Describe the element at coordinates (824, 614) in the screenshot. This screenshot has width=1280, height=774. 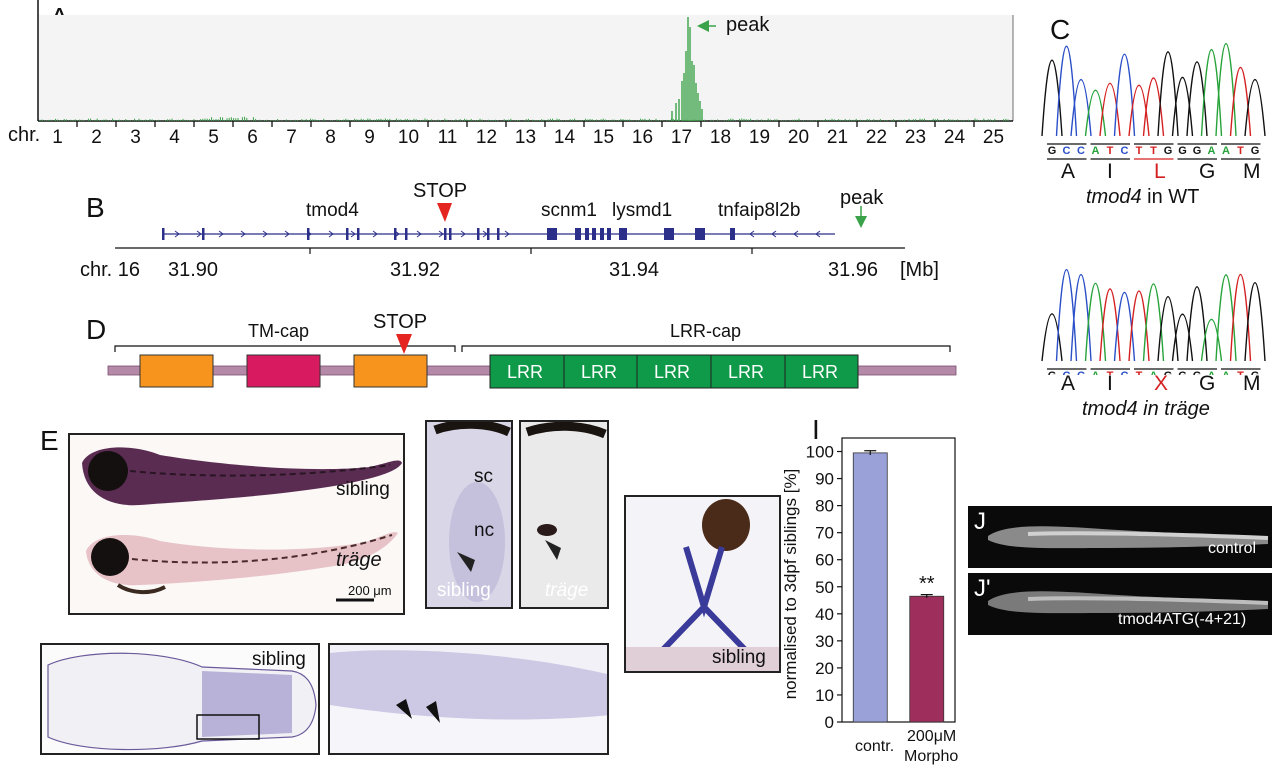
I see `y-tick-40: 40` at that location.